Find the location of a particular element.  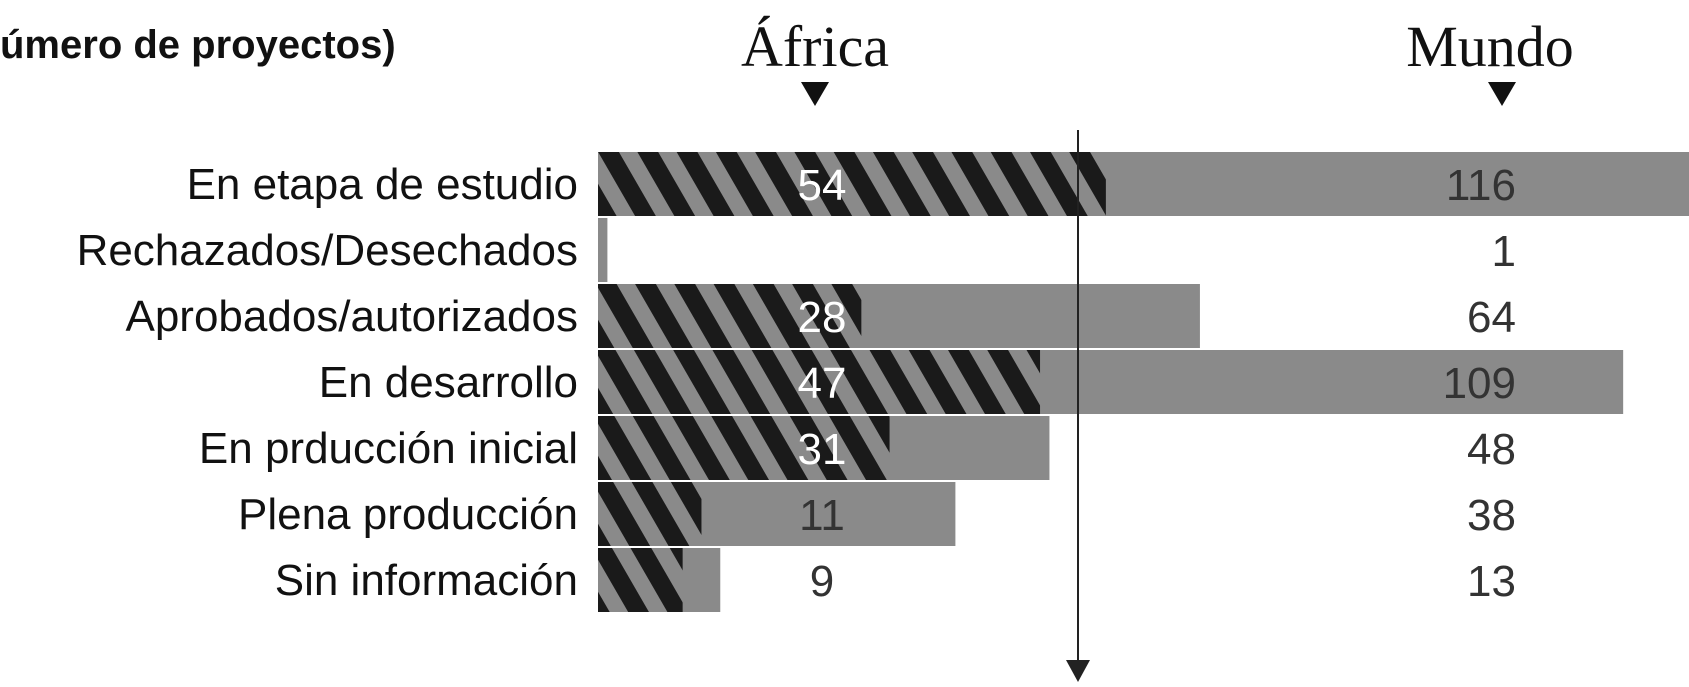

category-label: Rechazados/Desechados is located at coordinates (327, 250).